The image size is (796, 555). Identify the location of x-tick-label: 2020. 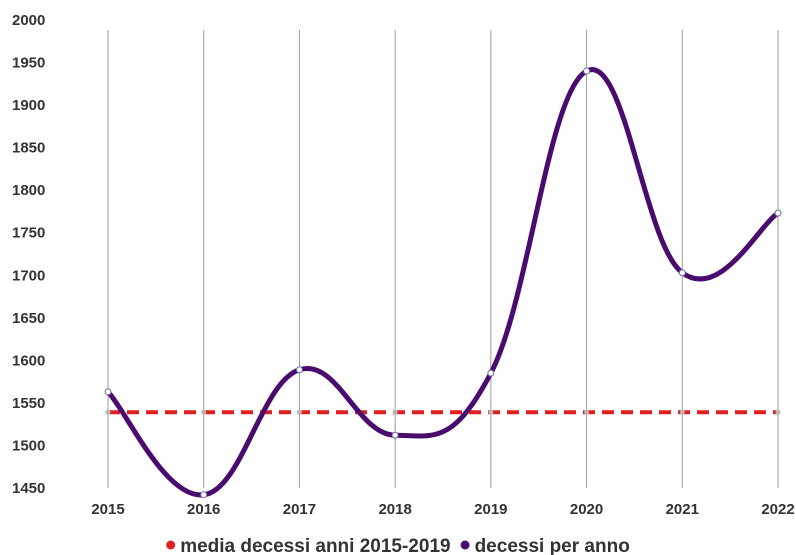
(586, 509).